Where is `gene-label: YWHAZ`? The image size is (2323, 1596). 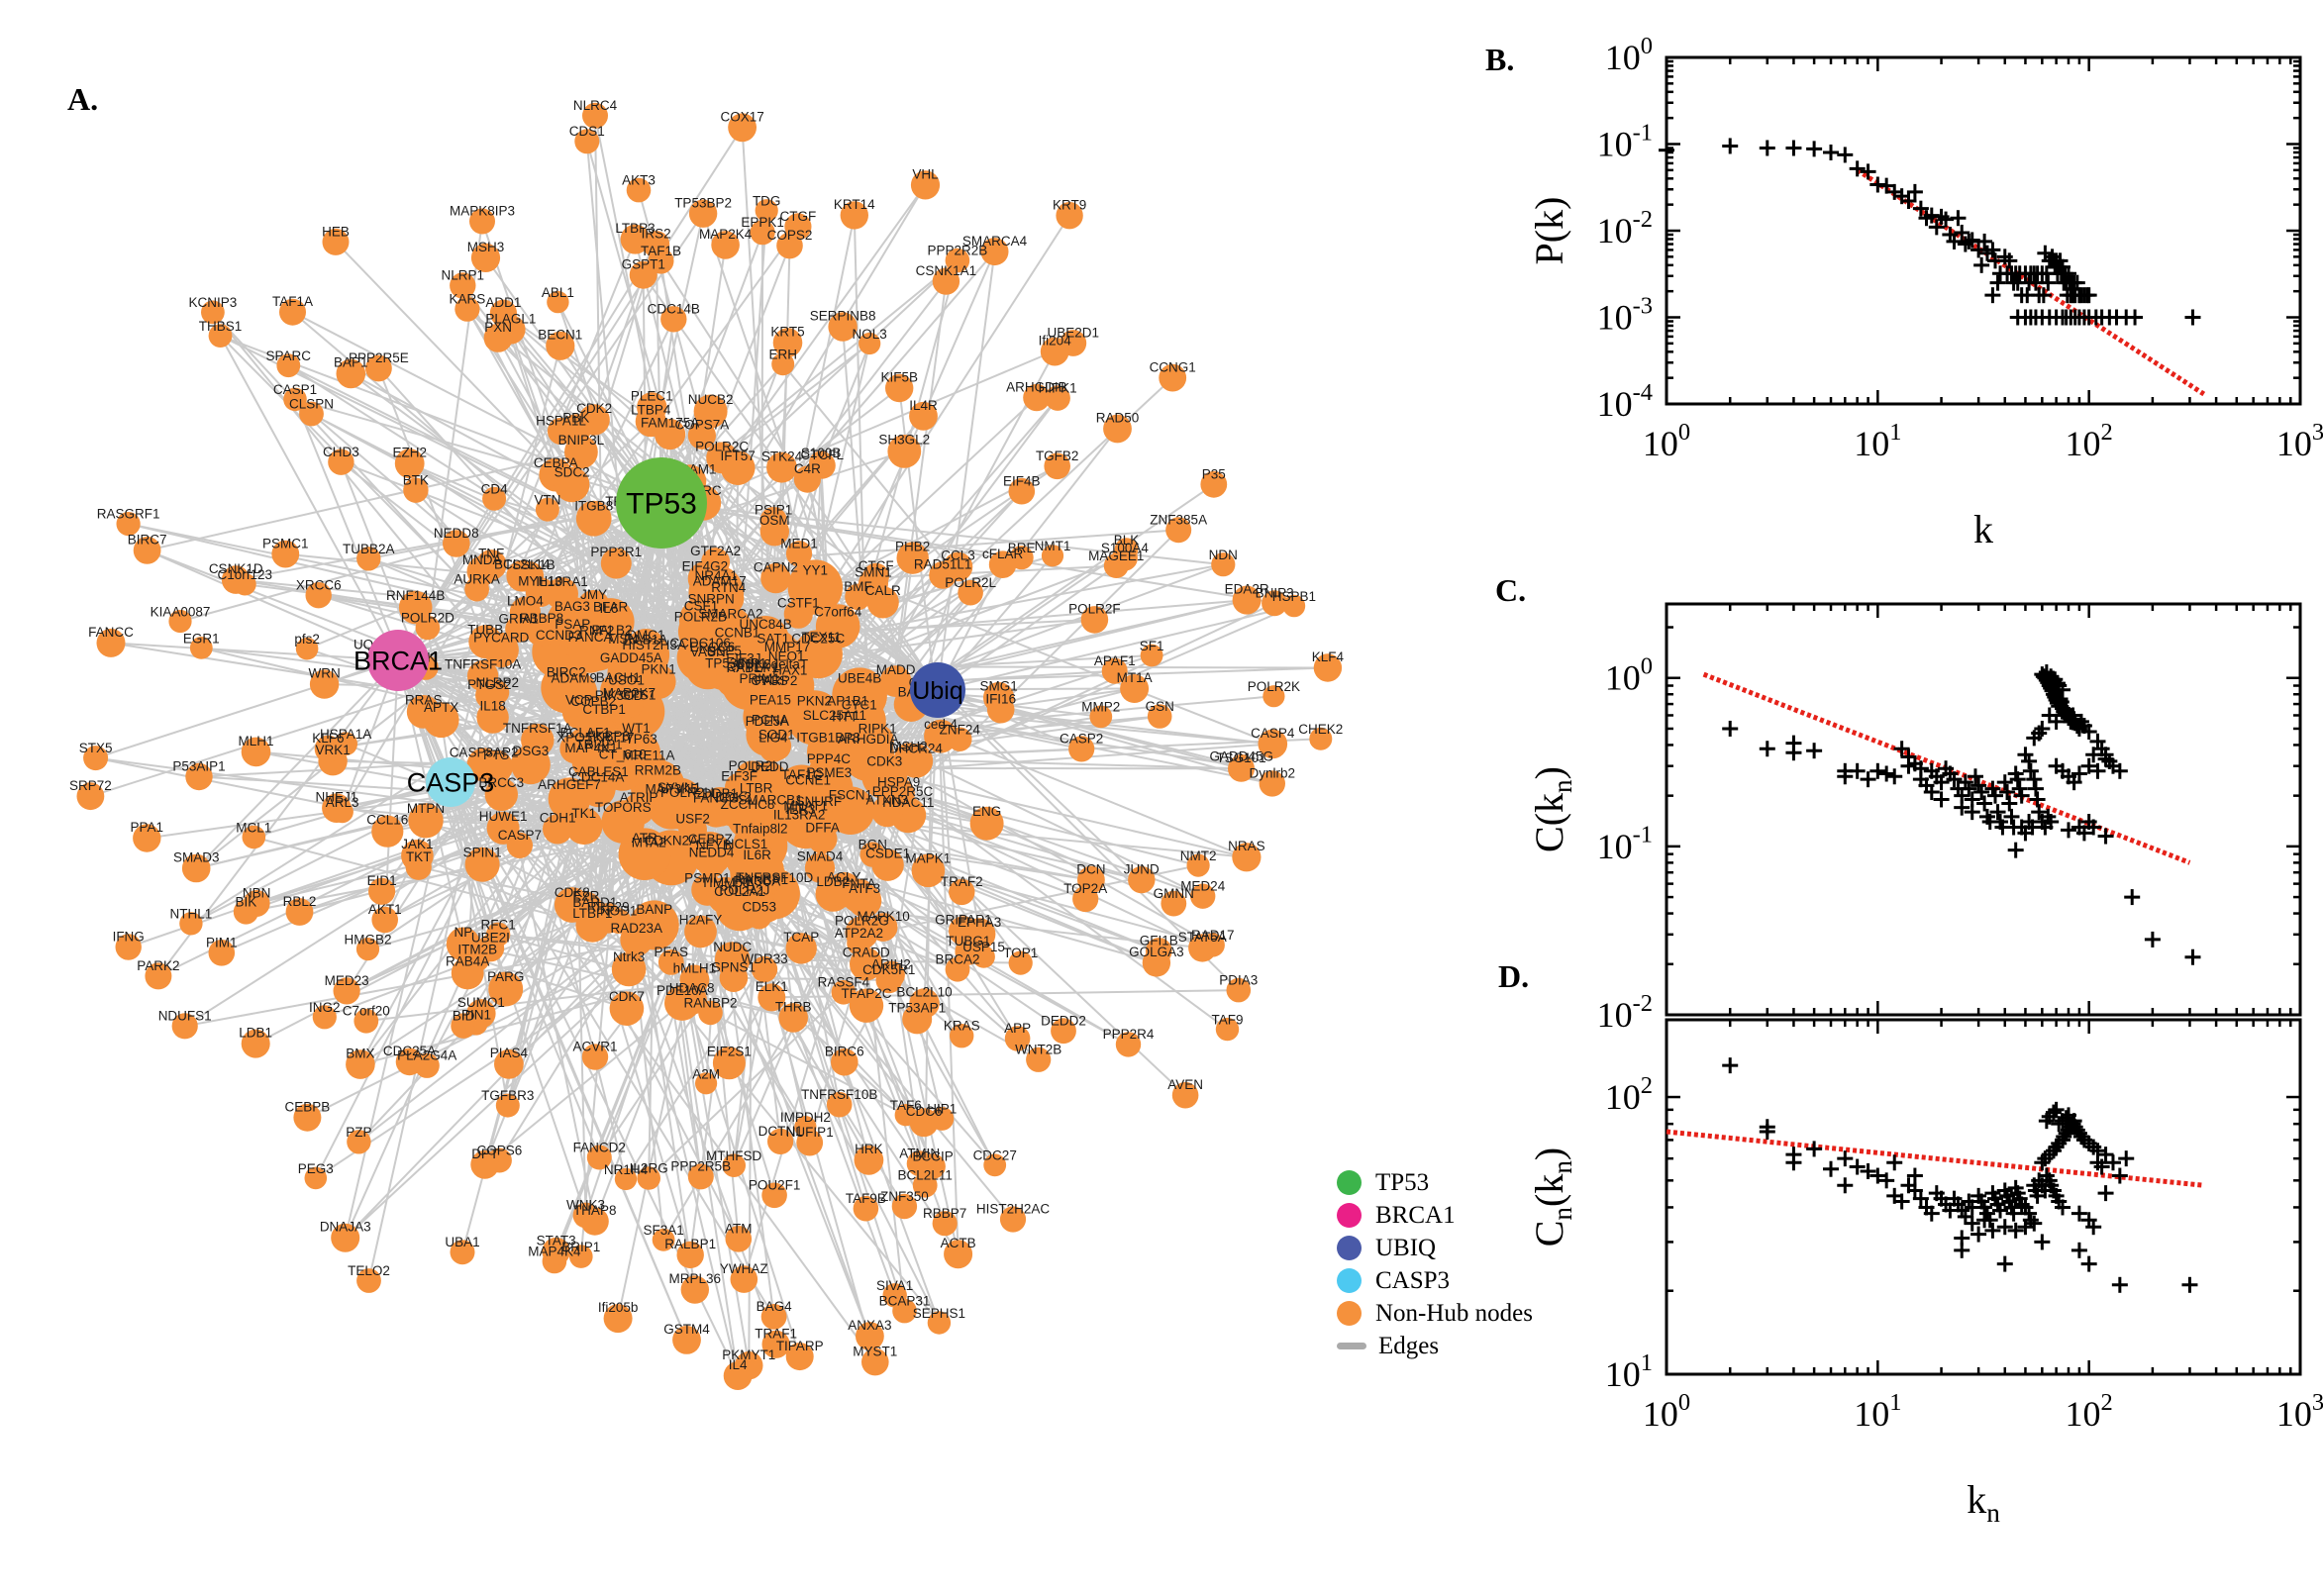
gene-label: YWHAZ is located at coordinates (744, 1268).